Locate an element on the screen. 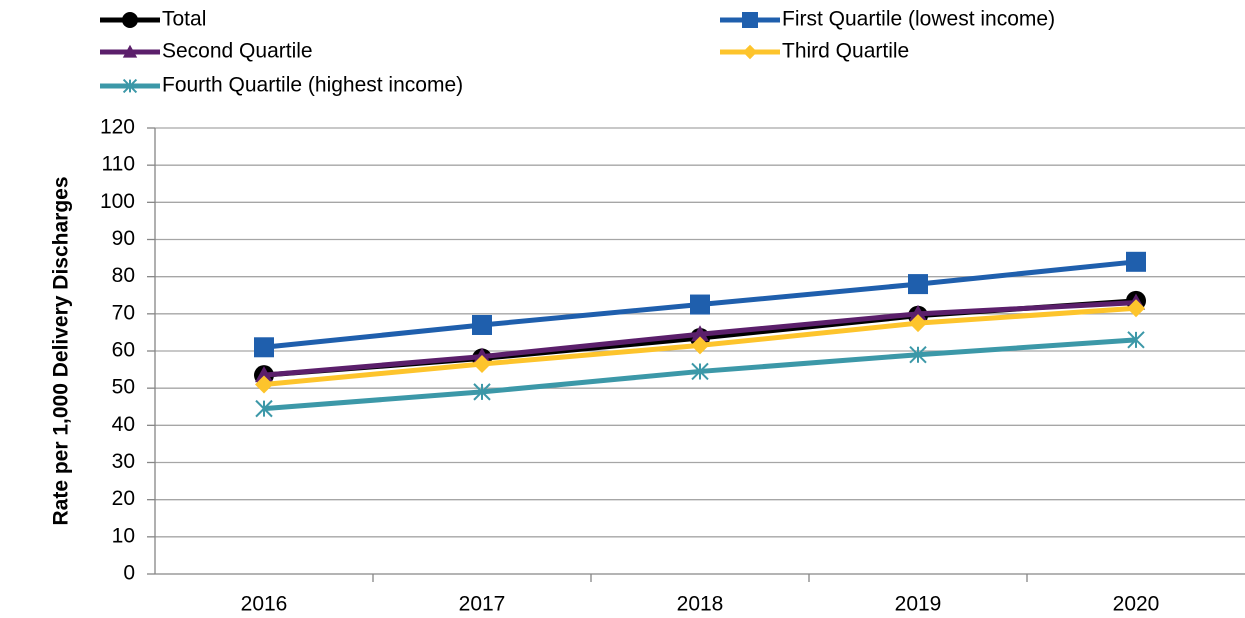 This screenshot has width=1245, height=618. x-tick-label: 2018 is located at coordinates (700, 604).